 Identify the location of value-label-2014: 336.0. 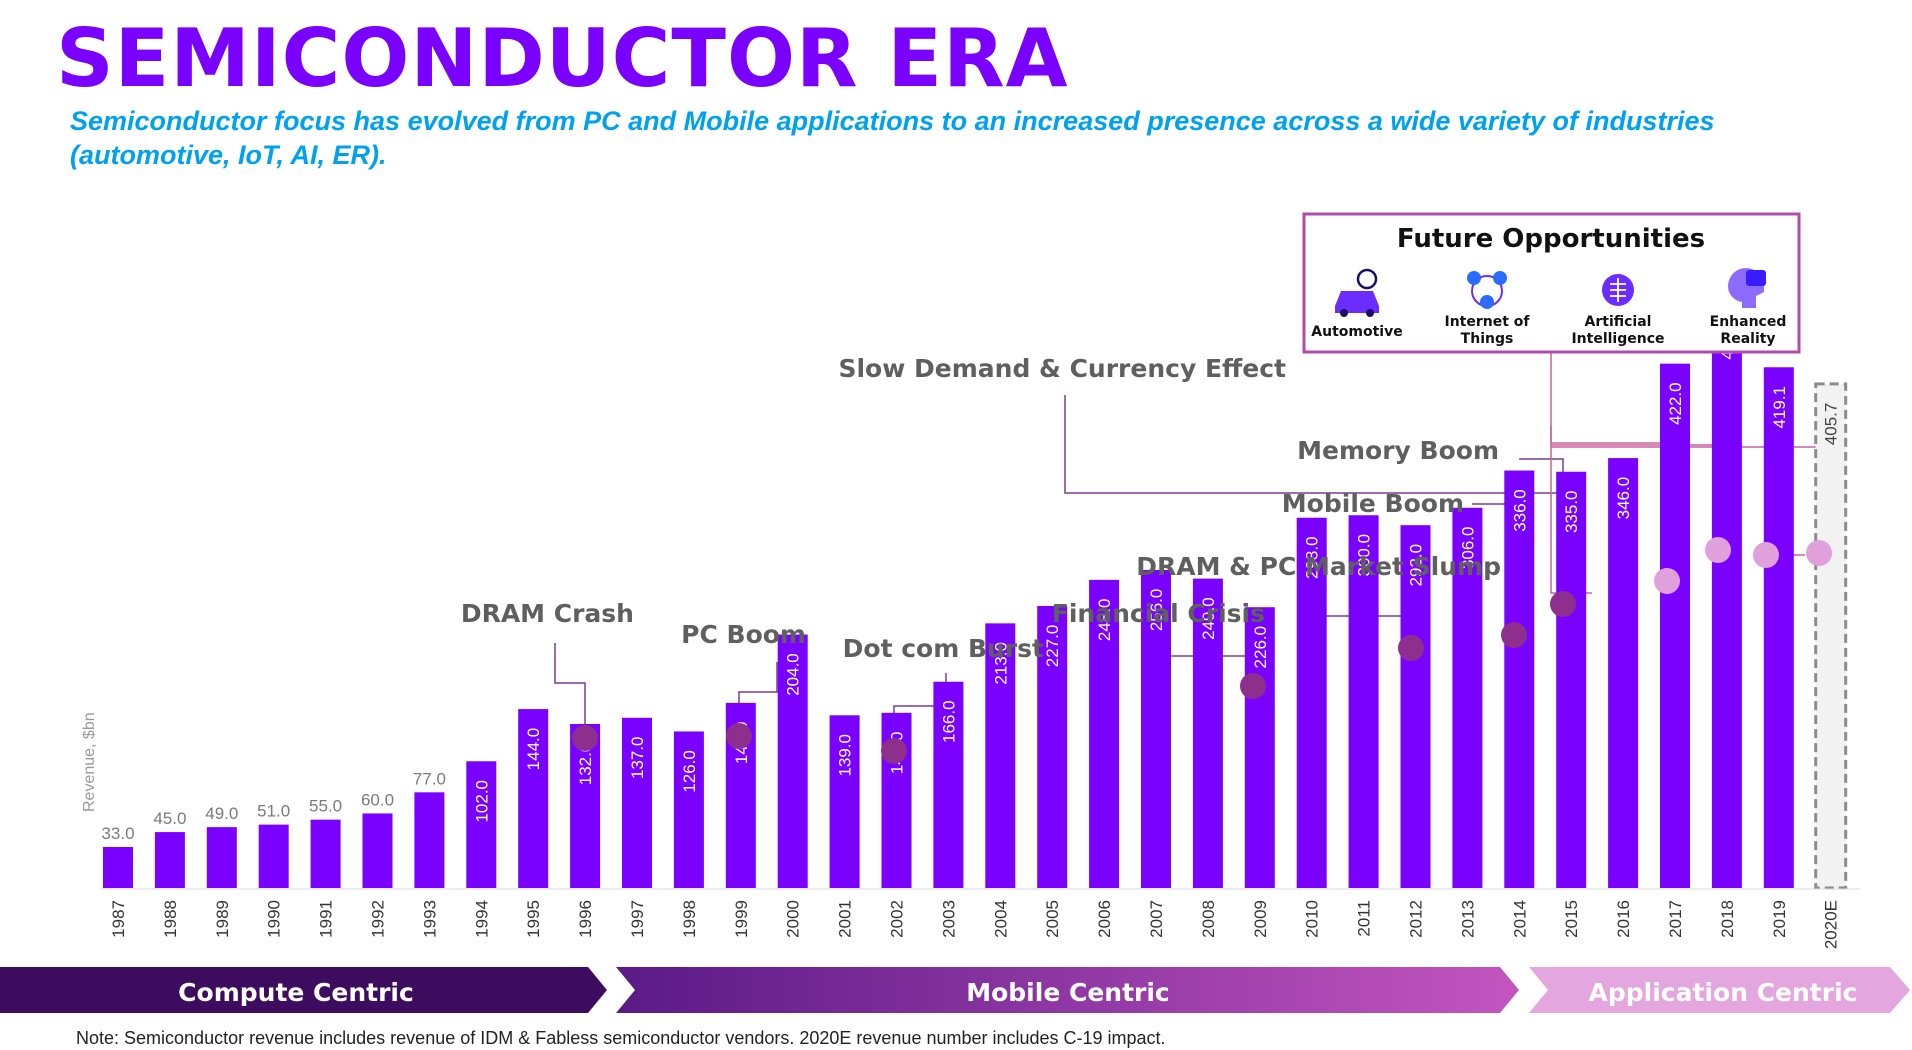
(1519, 510).